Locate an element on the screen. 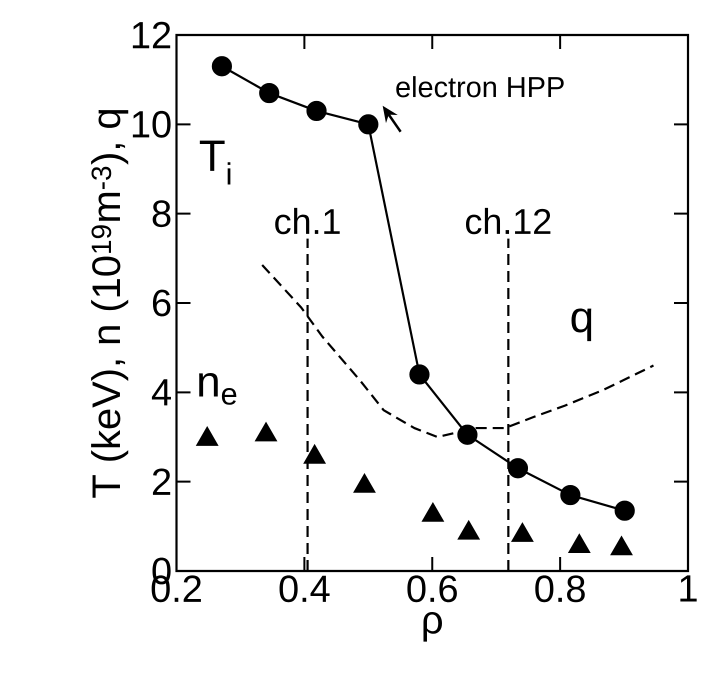 This screenshot has width=701, height=699. x-tick-label: 0.4 is located at coordinates (305, 588).